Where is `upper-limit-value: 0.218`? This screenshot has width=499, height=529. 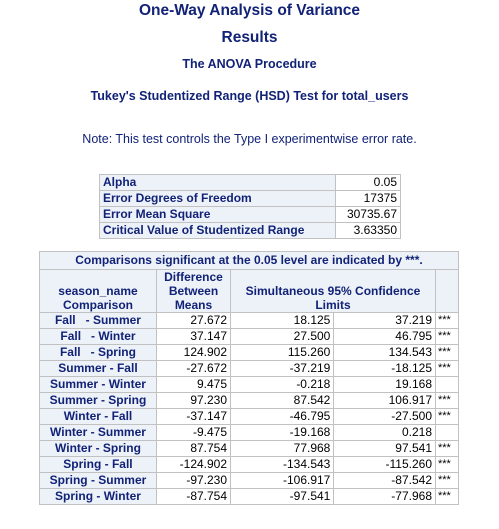
upper-limit-value: 0.218 is located at coordinates (384, 432).